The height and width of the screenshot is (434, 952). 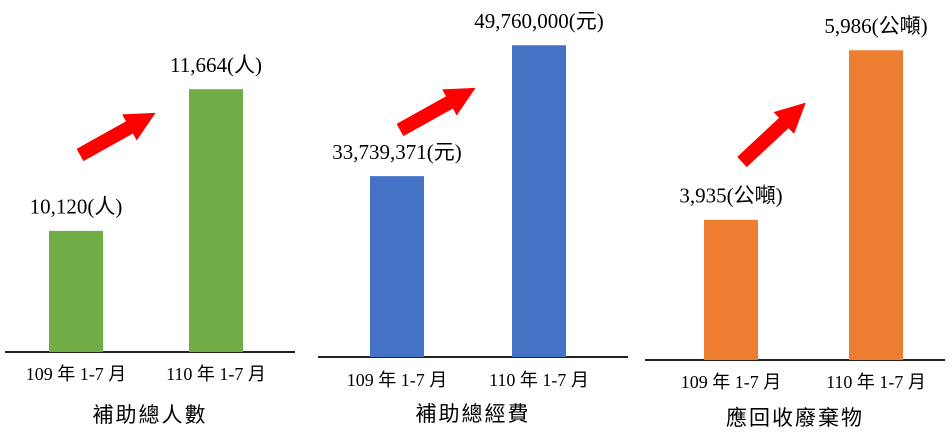 What do you see at coordinates (216, 65) in the screenshot?
I see `value-label: 11,664(人)` at bounding box center [216, 65].